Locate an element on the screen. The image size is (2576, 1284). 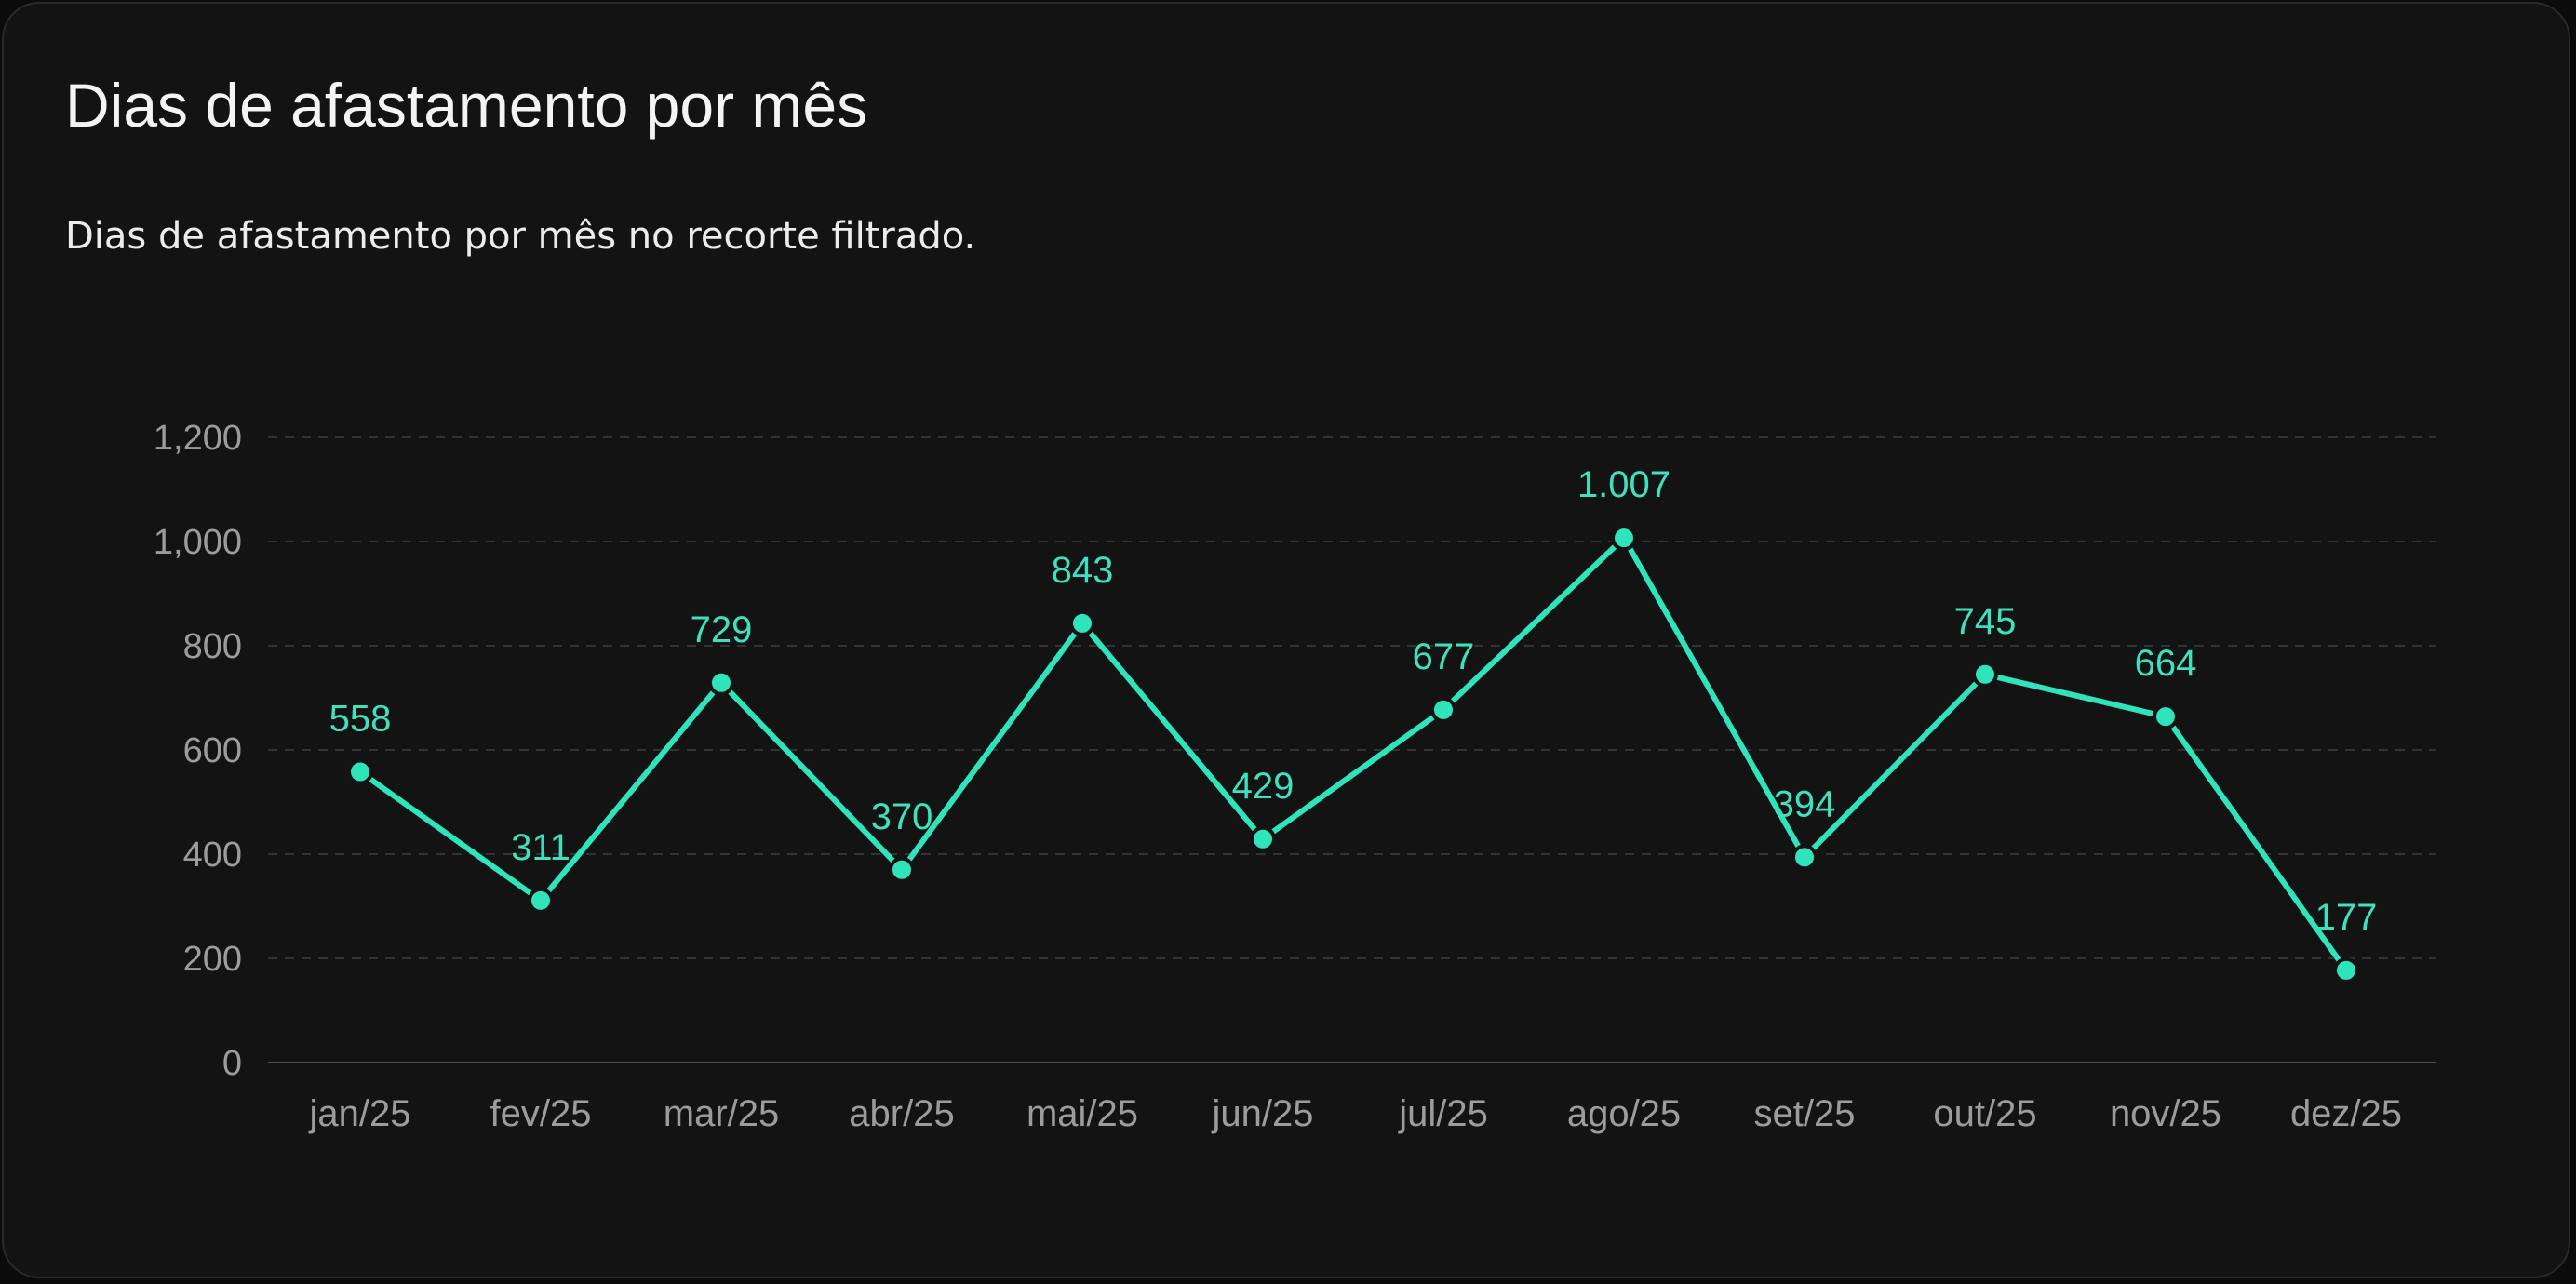
data-label: 1.007 is located at coordinates (1623, 484).